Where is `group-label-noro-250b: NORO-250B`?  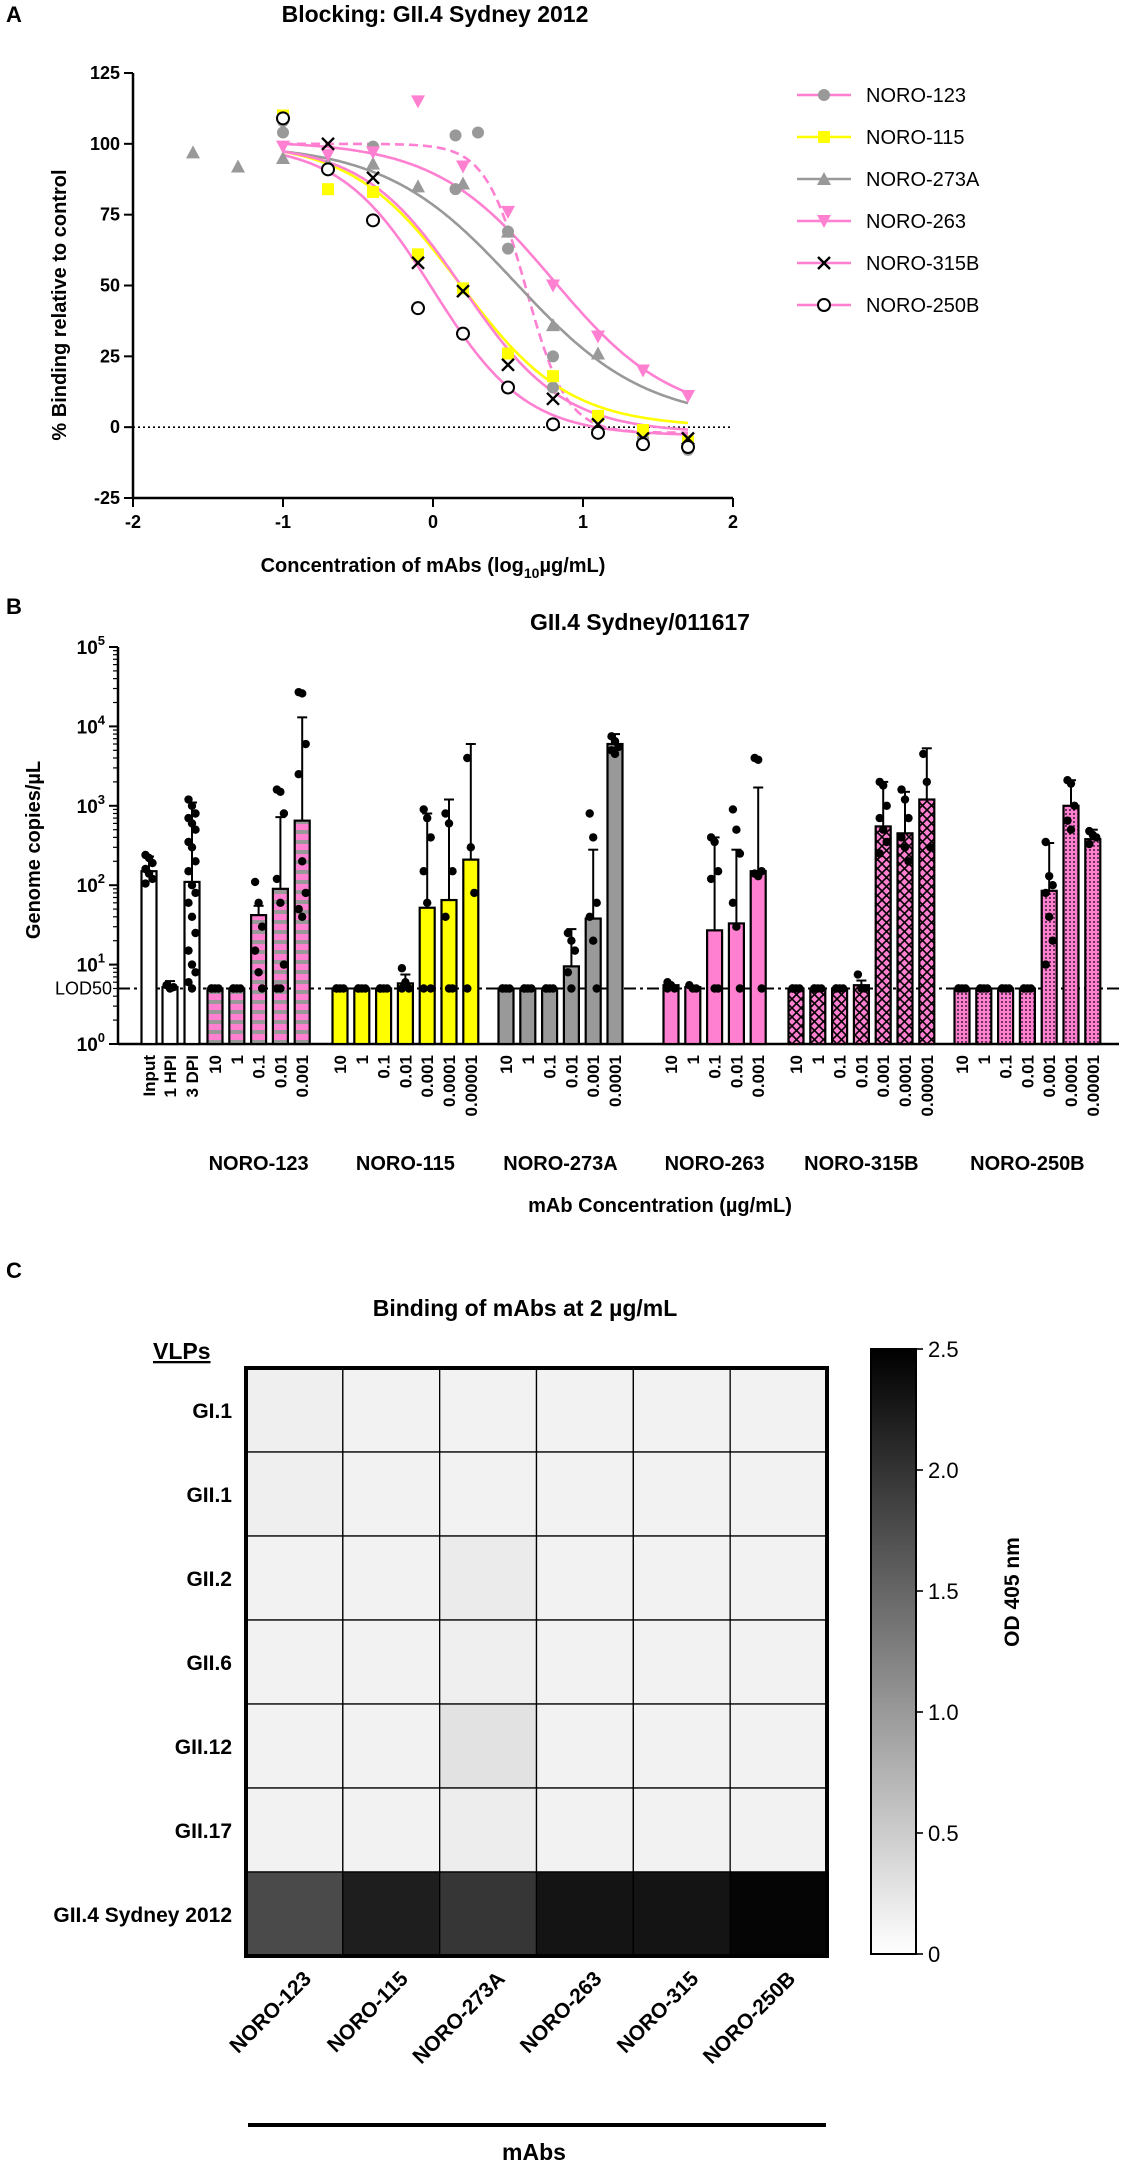
group-label-noro-250b: NORO-250B is located at coordinates (1027, 1164).